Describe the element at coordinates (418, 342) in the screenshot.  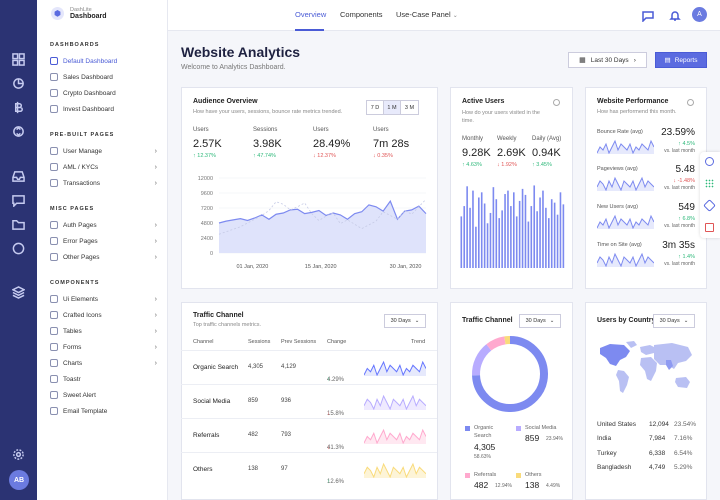
I see `col-trend: Trend` at that location.